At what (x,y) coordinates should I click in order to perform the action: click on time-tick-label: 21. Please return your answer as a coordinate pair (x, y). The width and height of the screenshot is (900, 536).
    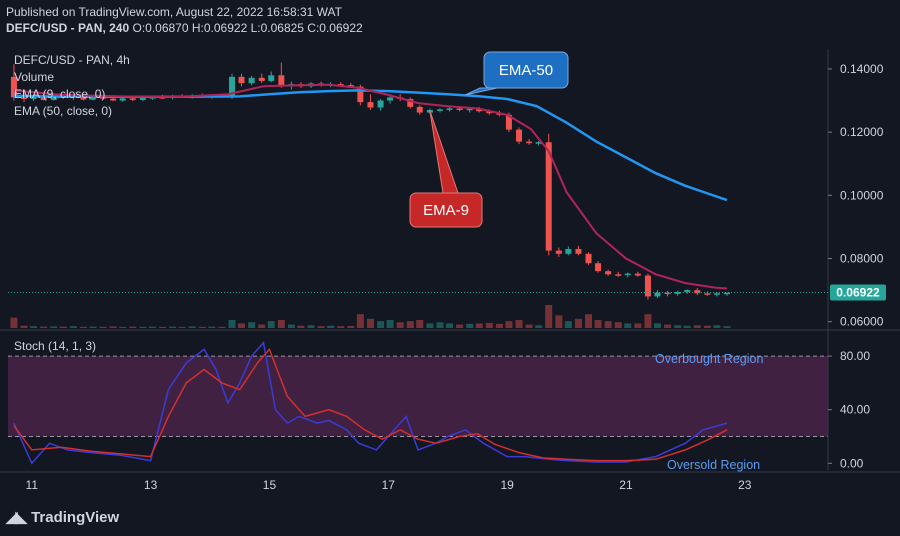
    Looking at the image, I should click on (626, 485).